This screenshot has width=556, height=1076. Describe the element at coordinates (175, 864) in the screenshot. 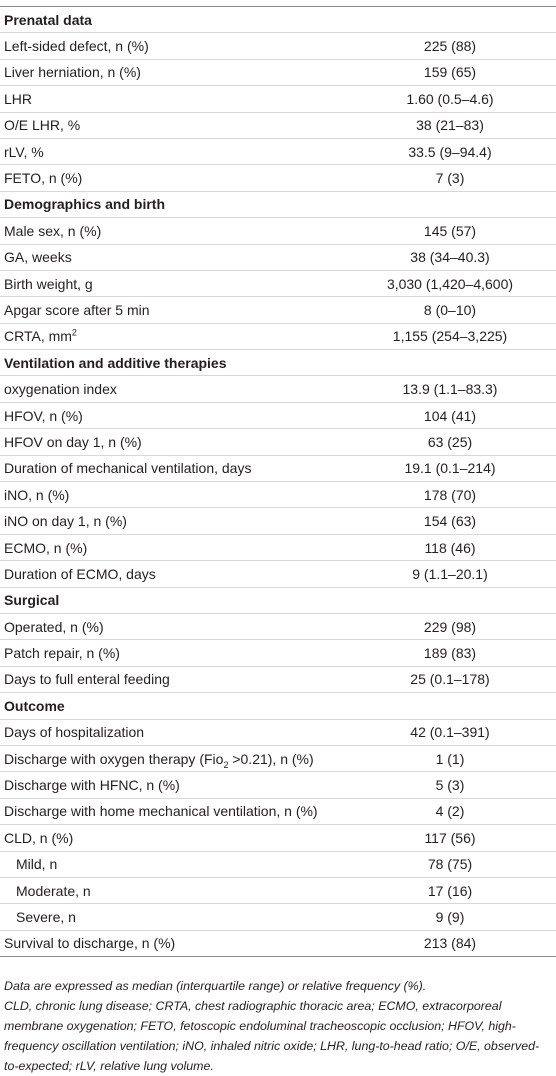

I see `row-label: Mild, n` at that location.